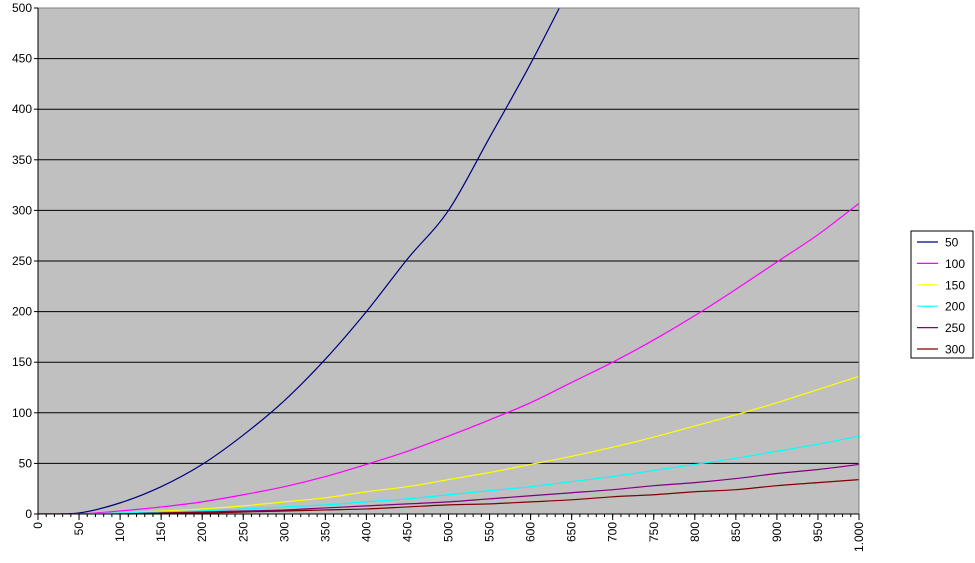  What do you see at coordinates (955, 307) in the screenshot?
I see `legend-label-200: 200` at bounding box center [955, 307].